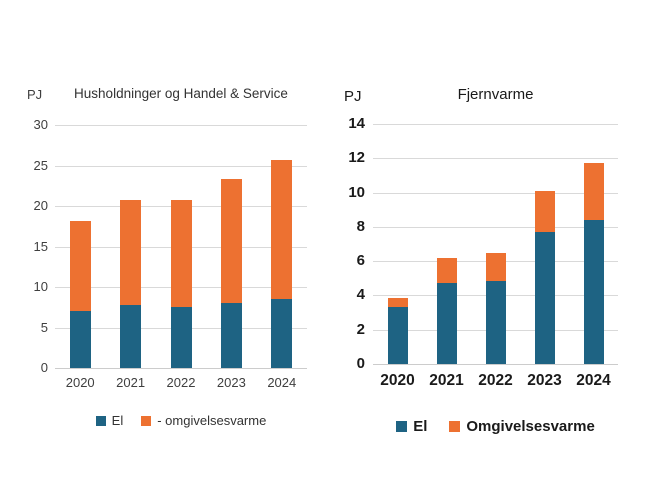  What do you see at coordinates (40, 246) in the screenshot?
I see `y-tick-label-15: 15` at bounding box center [40, 246].